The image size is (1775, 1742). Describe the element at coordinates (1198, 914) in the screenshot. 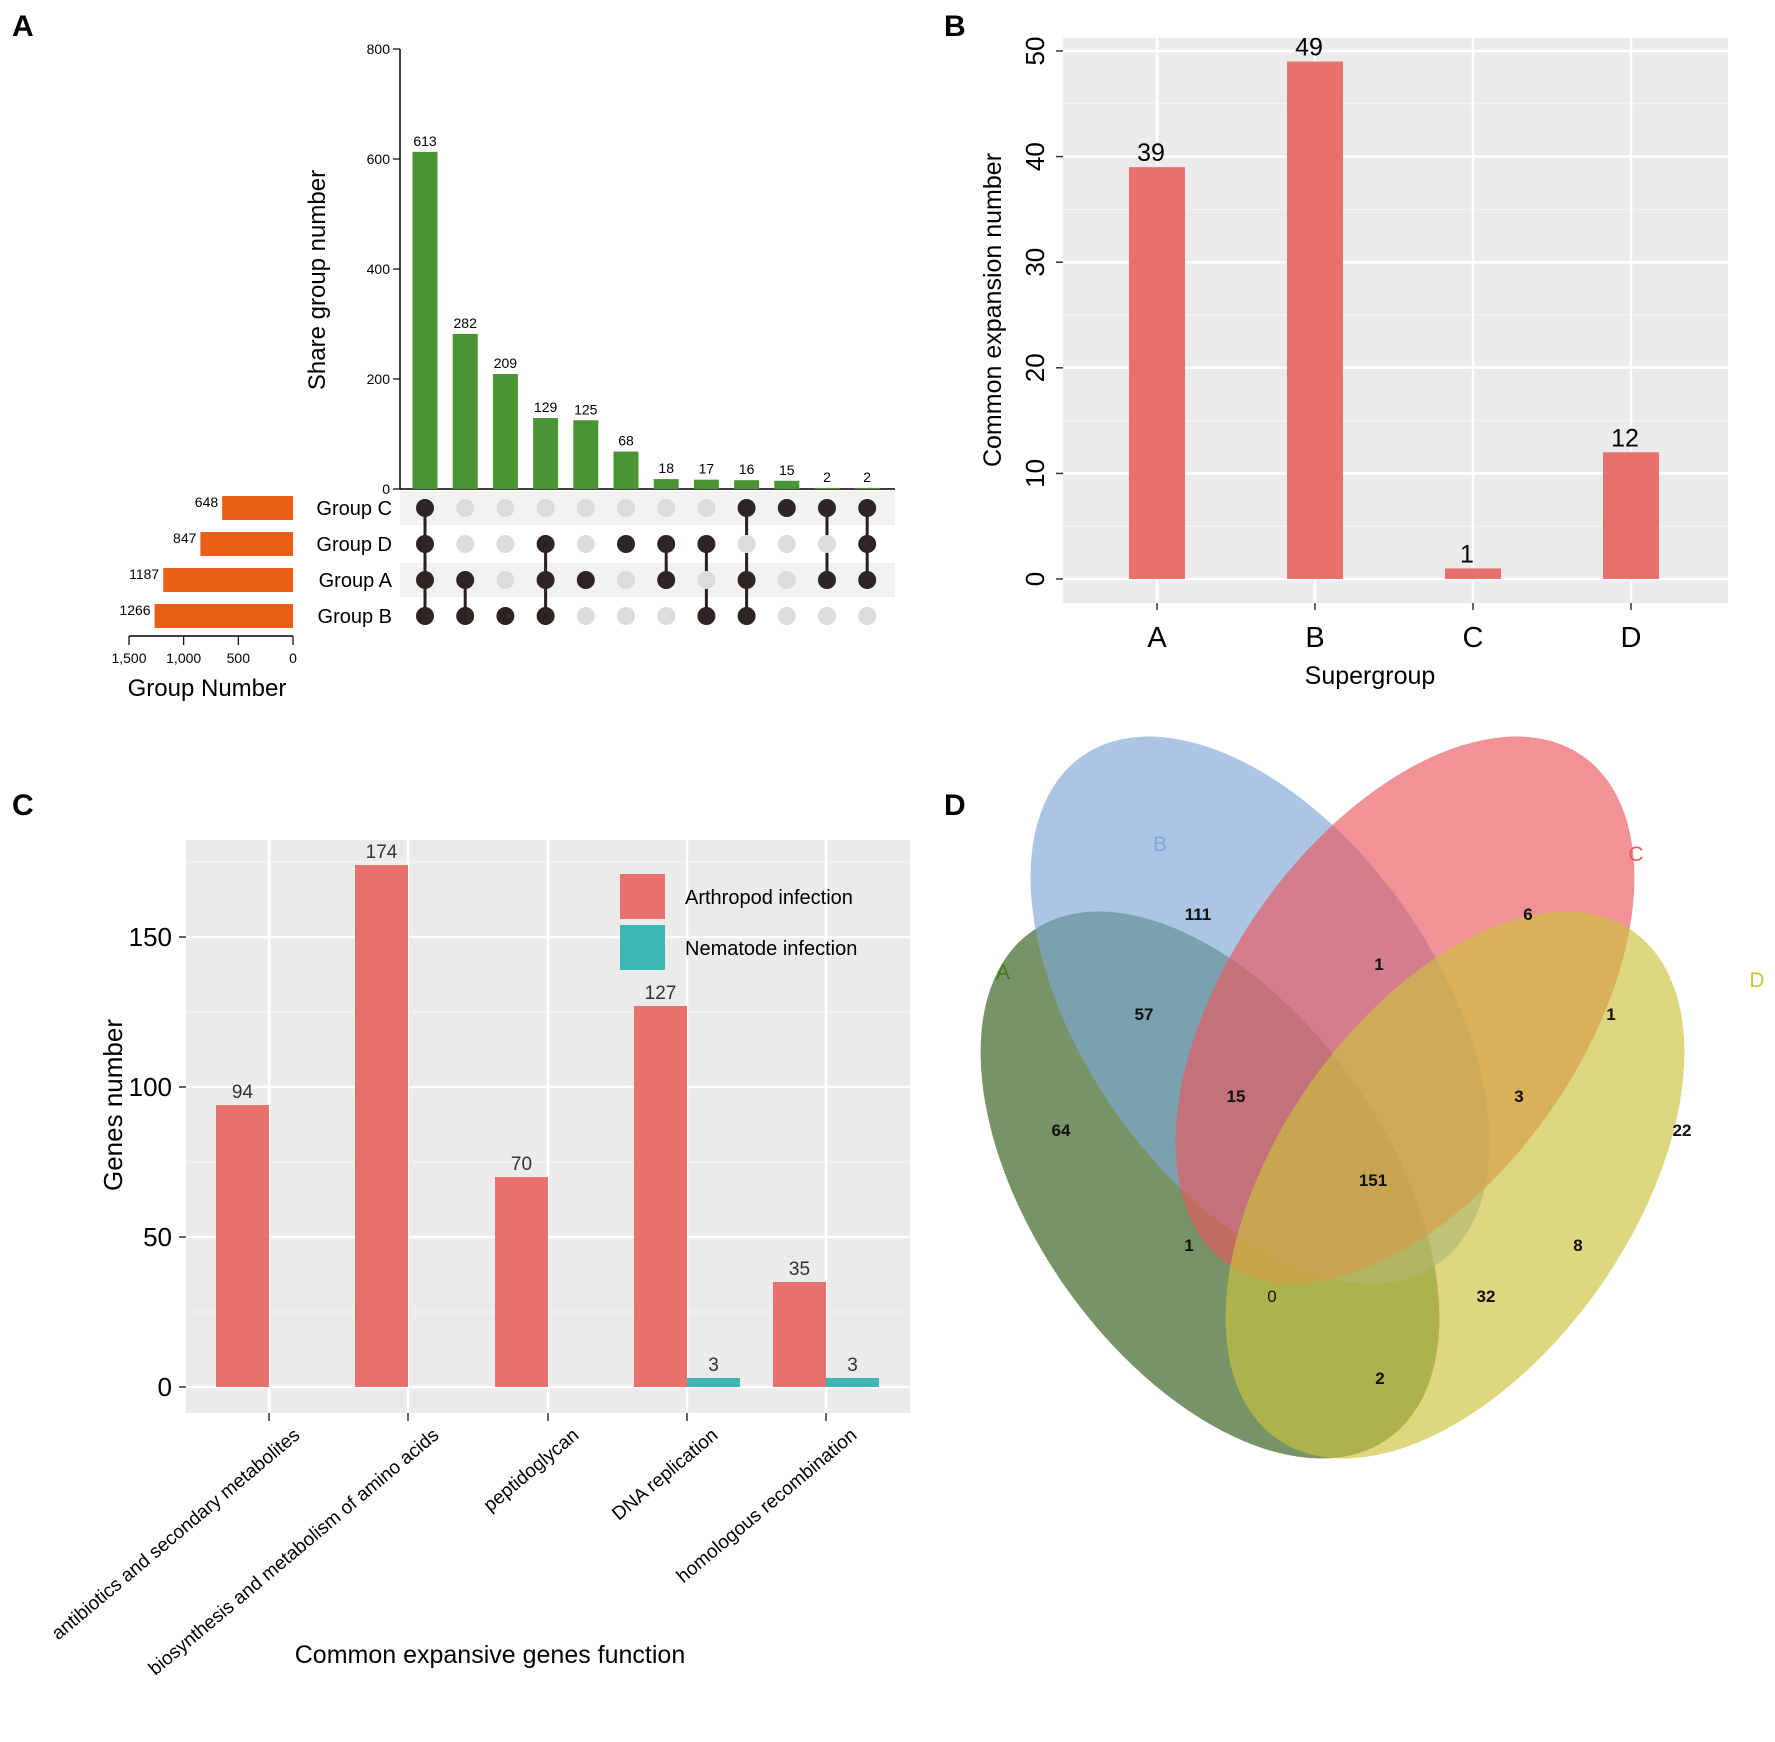

I see `venn-region-count: 111` at that location.